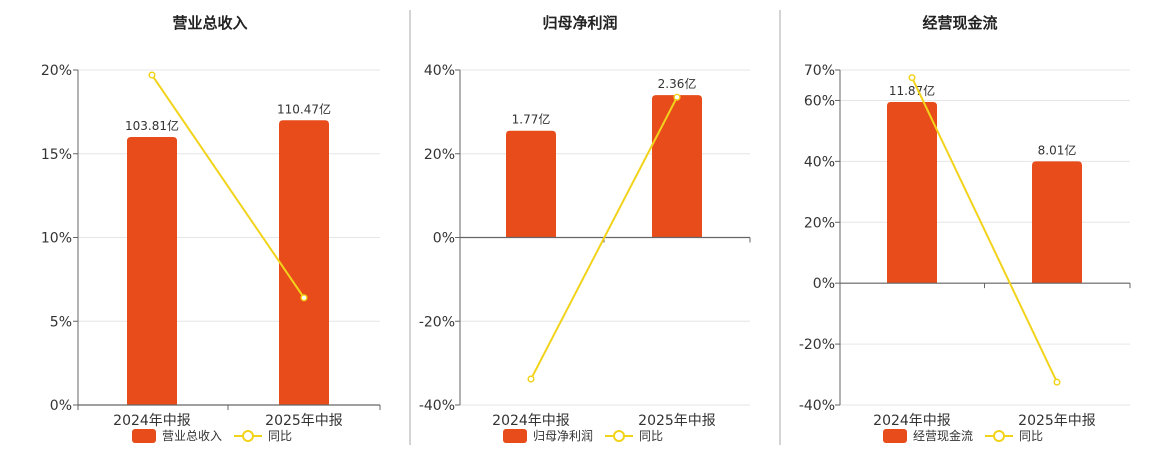  Describe the element at coordinates (304, 108) in the screenshot. I see `bar-data-label: 110.47亿` at that location.